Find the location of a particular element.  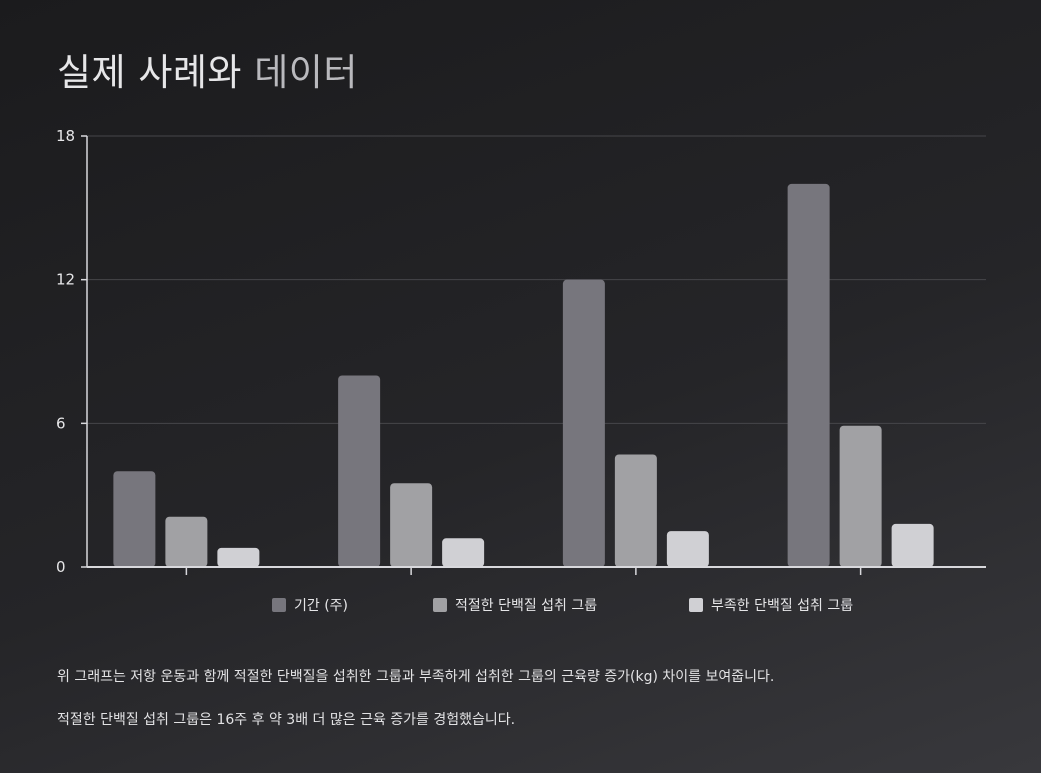

legend-label-duration: 기간 (주) is located at coordinates (321, 606).